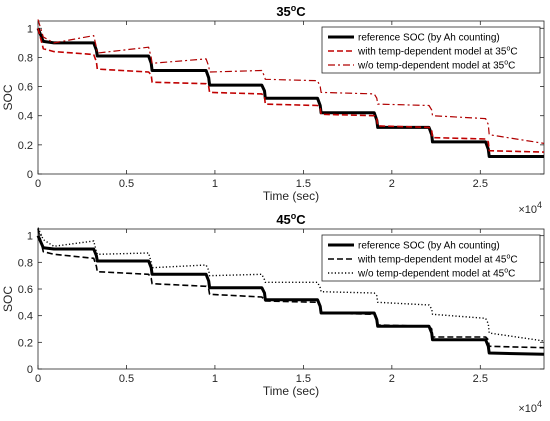 Image resolution: width=550 pixels, height=421 pixels. Describe the element at coordinates (291, 219) in the screenshot. I see `chart-title: 45oC` at that location.